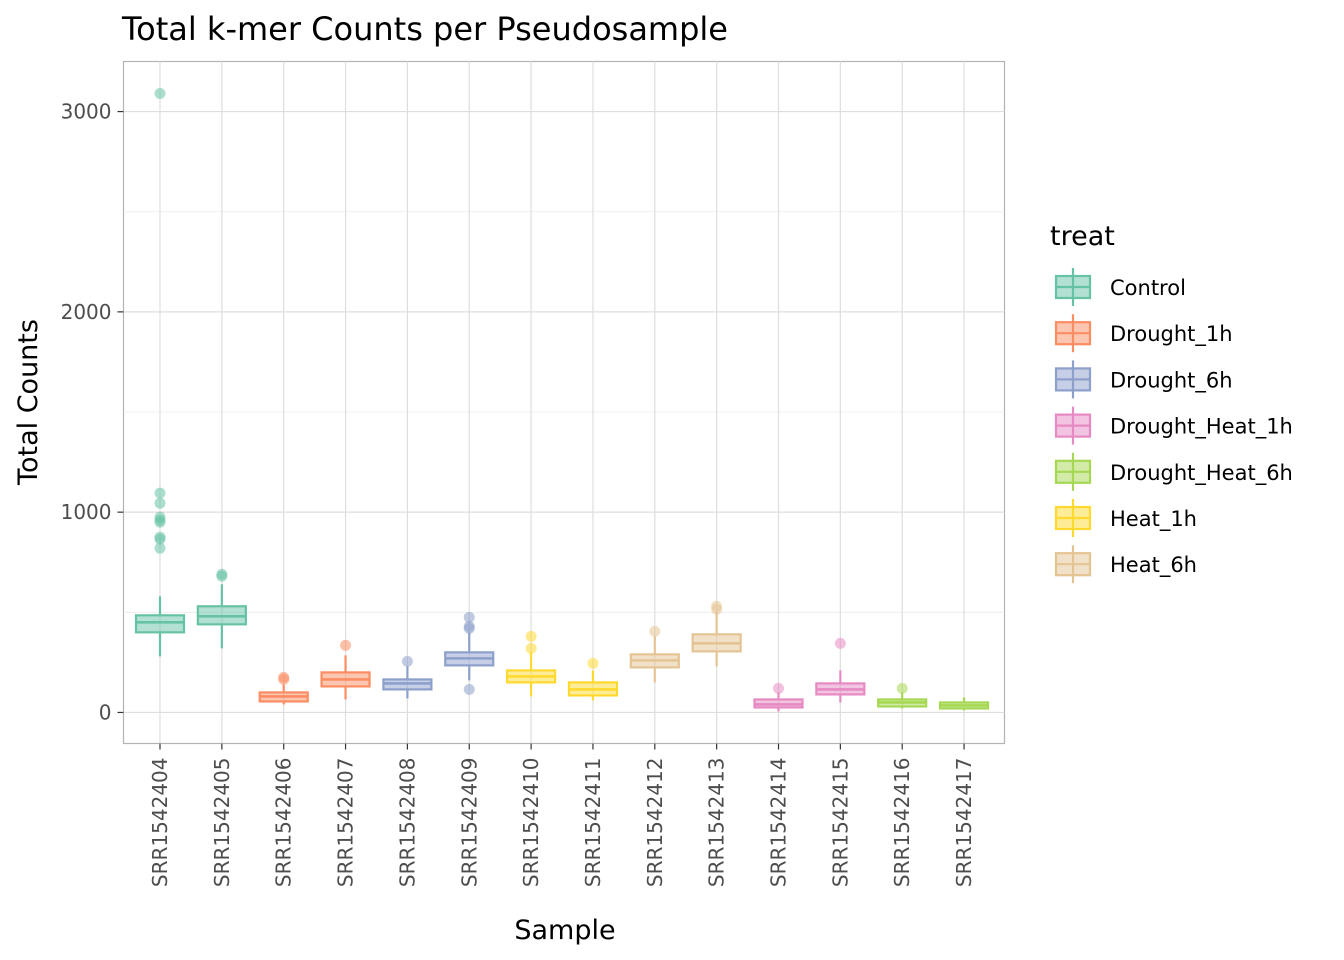 This screenshot has height=960, width=1344. Describe the element at coordinates (469, 653) in the screenshot. I see `box-SRR1542409` at that location.